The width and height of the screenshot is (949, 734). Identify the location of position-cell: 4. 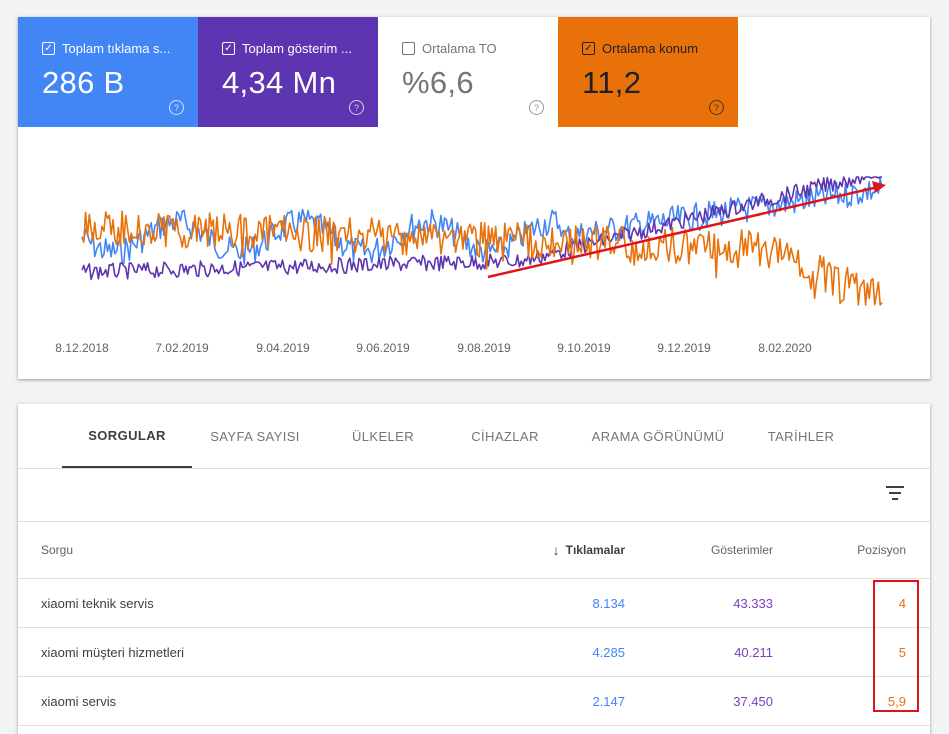
(902, 603).